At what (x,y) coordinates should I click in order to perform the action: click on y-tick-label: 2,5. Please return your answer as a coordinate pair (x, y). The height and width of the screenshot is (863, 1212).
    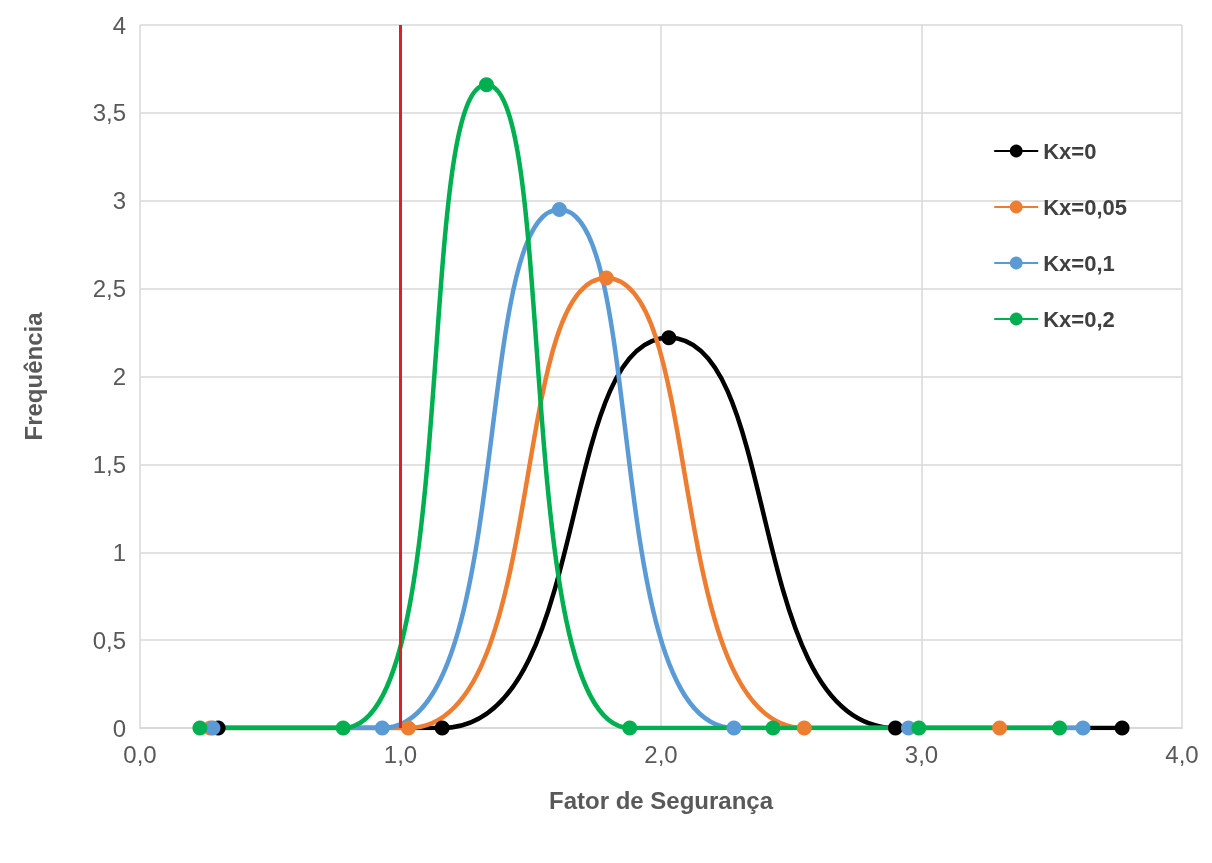
    Looking at the image, I should click on (109, 289).